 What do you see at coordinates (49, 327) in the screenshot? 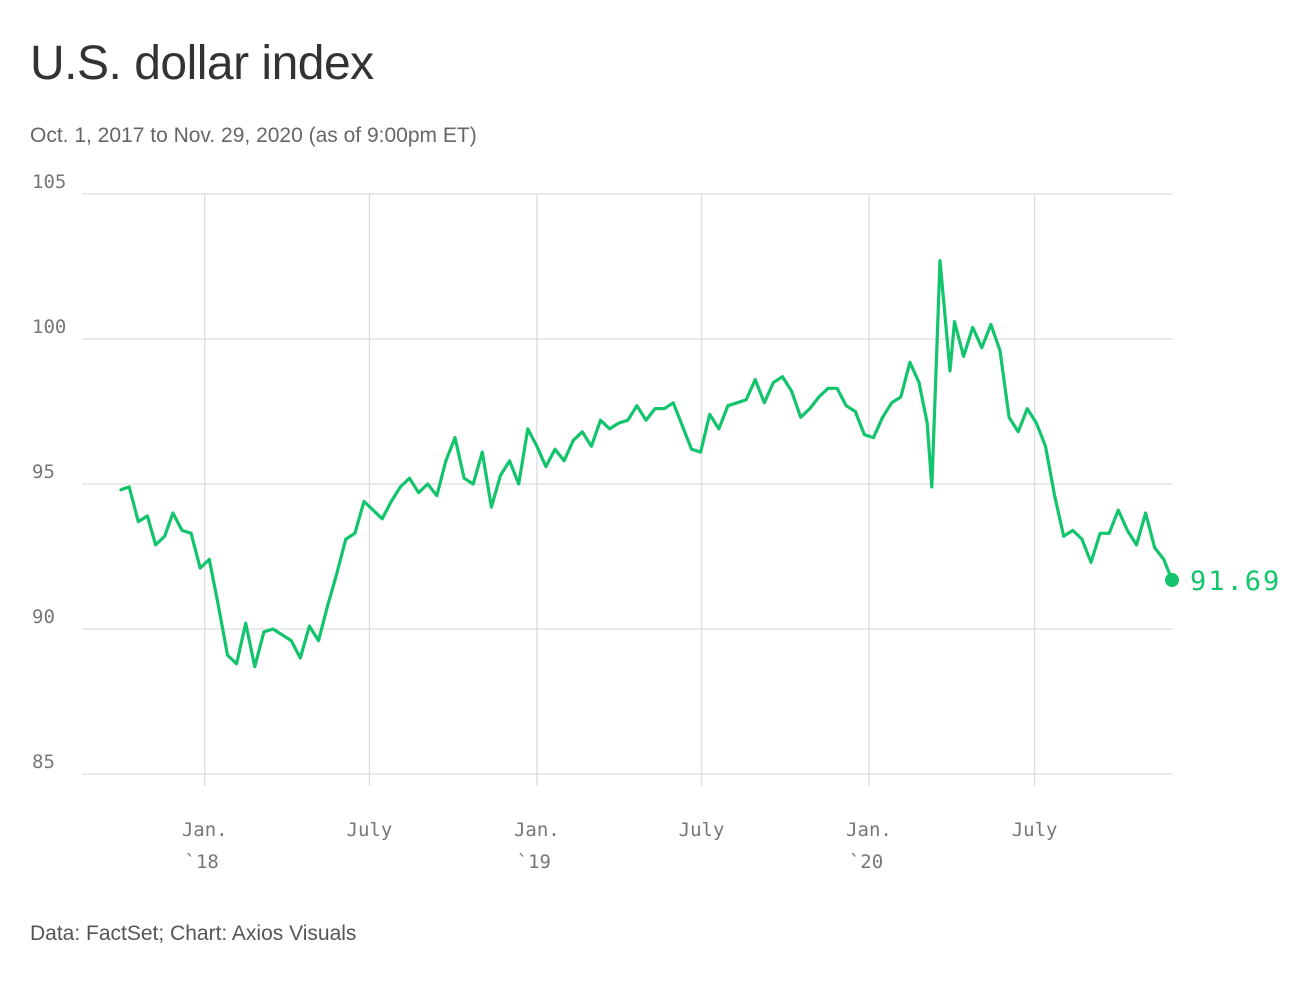
I see `y-tick-label: 100` at bounding box center [49, 327].